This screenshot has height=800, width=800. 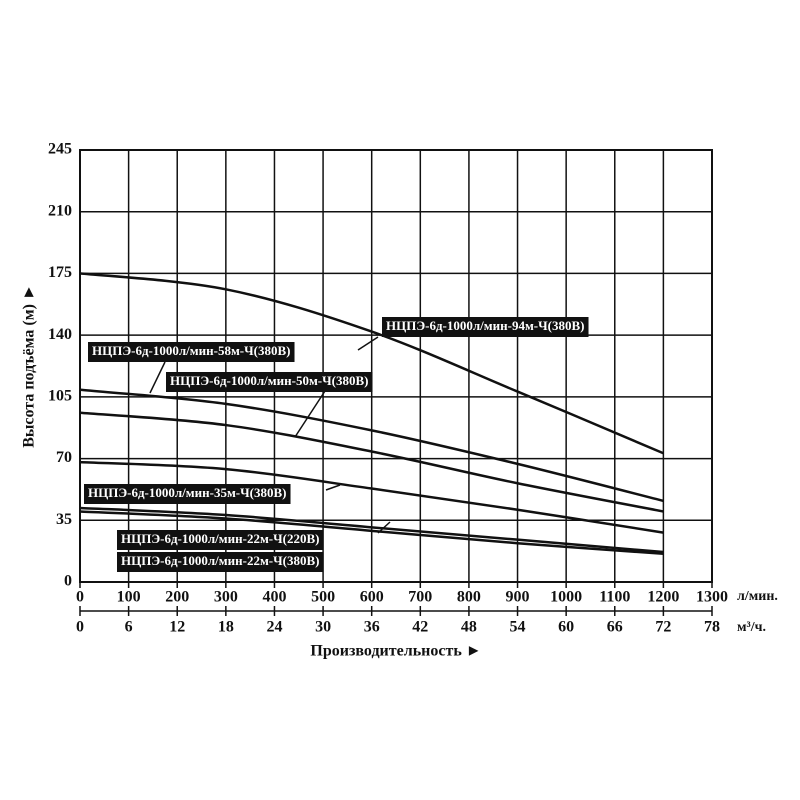 What do you see at coordinates (566, 597) in the screenshot?
I see `x-tick-label: 1000` at bounding box center [566, 597].